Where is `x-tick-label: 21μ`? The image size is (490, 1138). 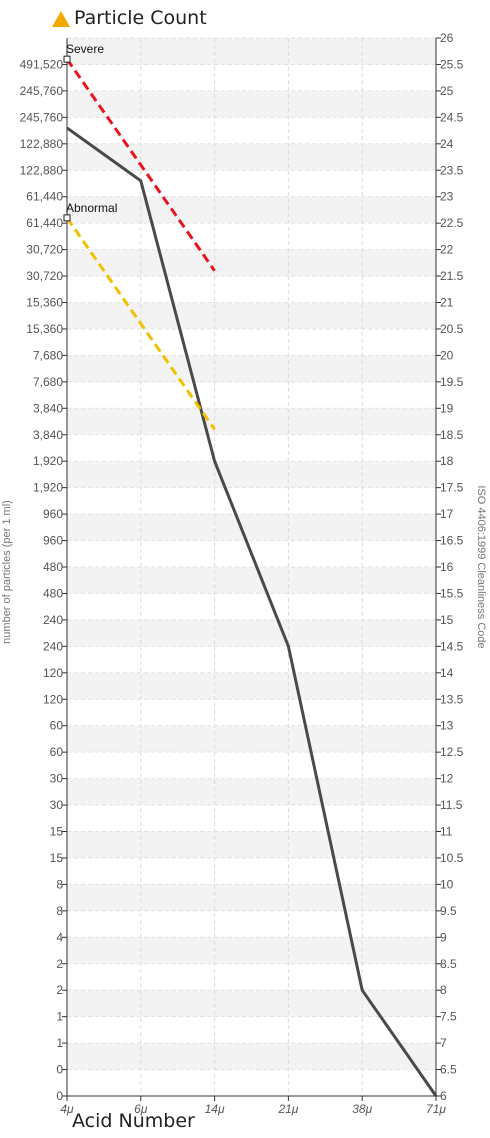
x-tick-label: 21μ is located at coordinates (287, 1109).